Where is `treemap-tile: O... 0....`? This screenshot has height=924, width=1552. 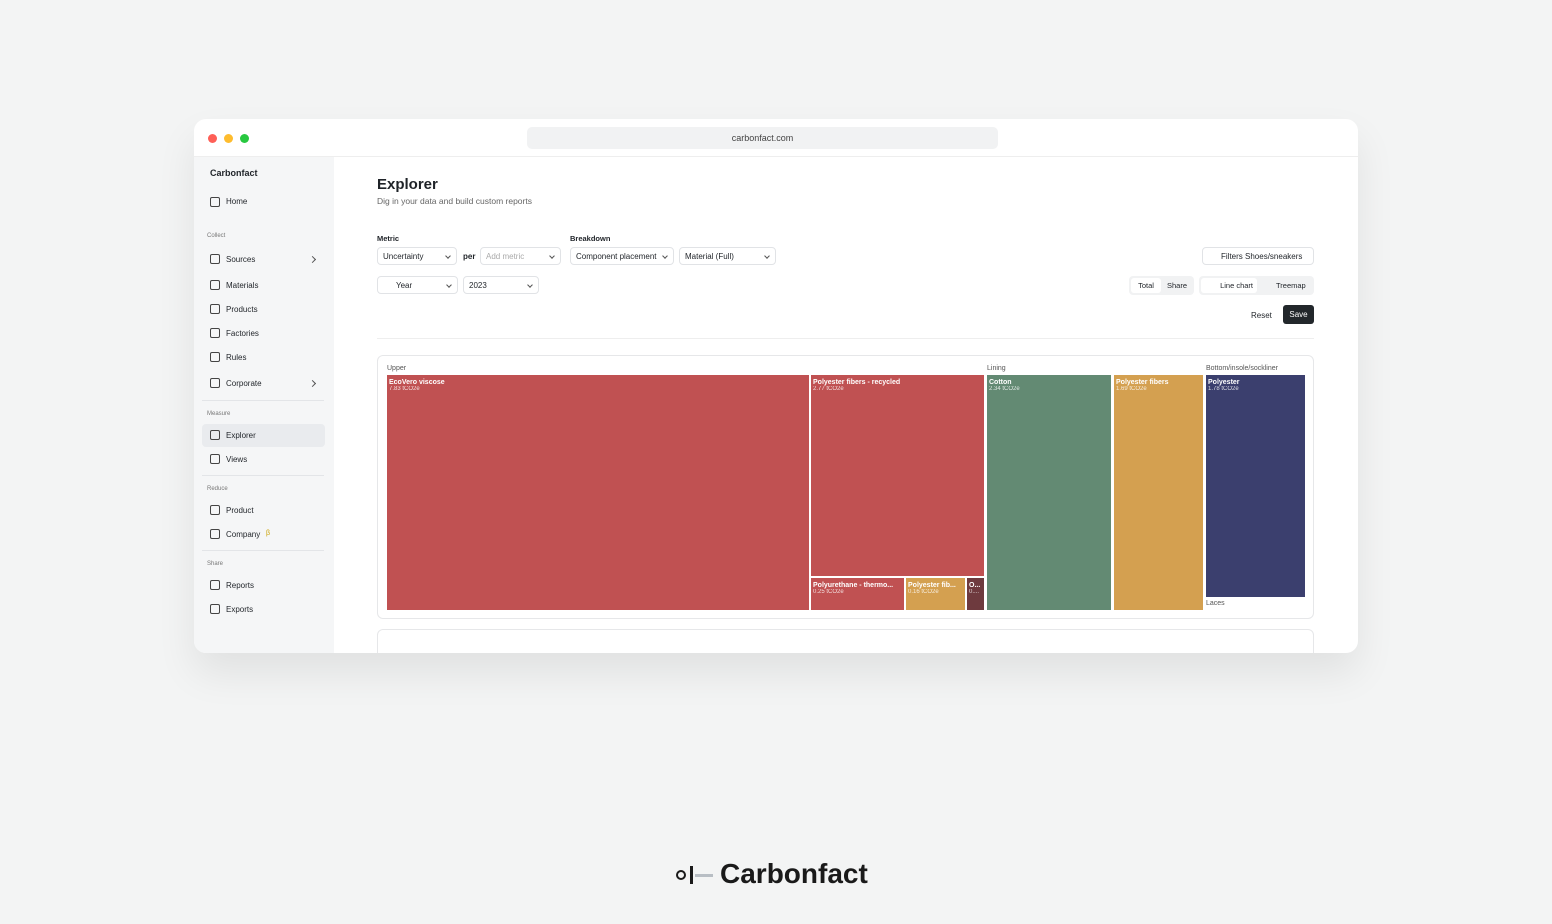
treemap-tile: O... 0.... is located at coordinates (975, 594).